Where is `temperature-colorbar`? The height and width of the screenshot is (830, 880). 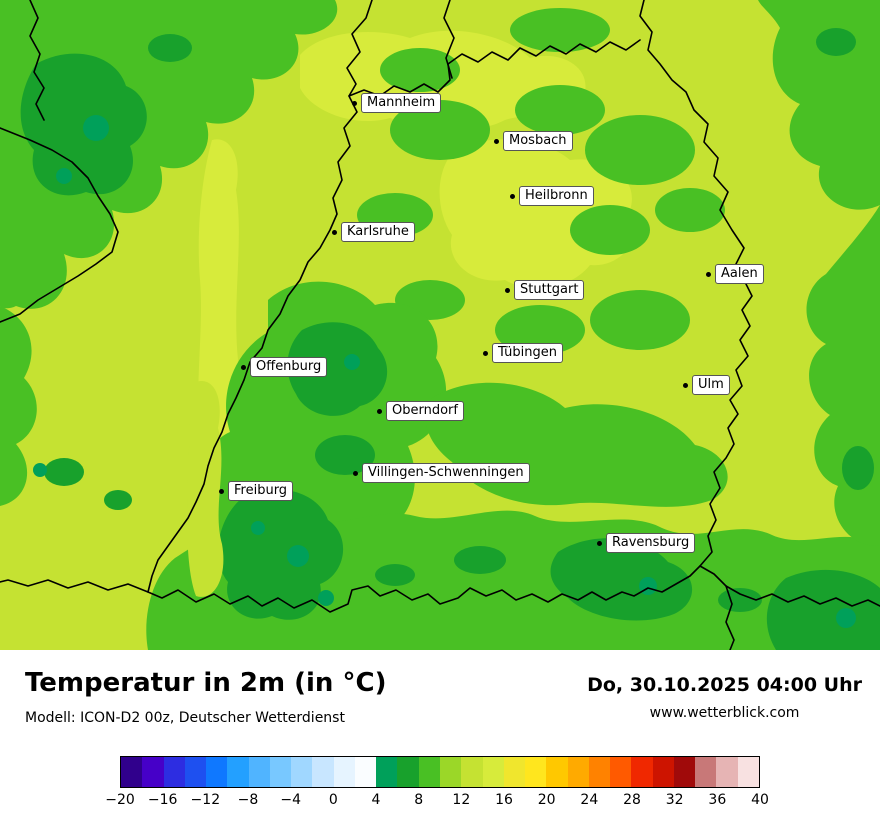
temperature-colorbar is located at coordinates (440, 772).